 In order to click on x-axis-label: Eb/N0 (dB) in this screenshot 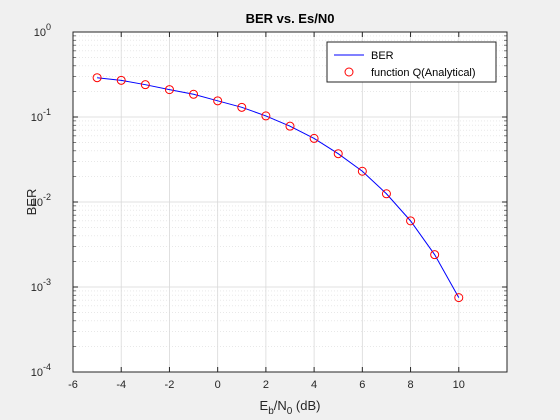, I will do `click(290, 407)`.